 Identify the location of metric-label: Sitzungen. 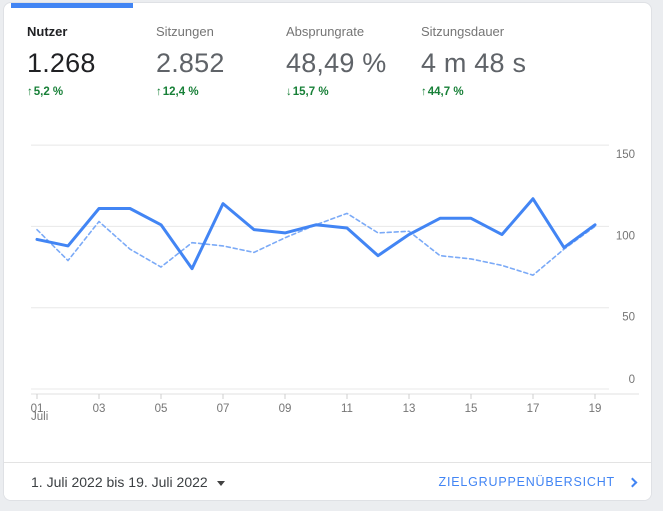
(185, 31).